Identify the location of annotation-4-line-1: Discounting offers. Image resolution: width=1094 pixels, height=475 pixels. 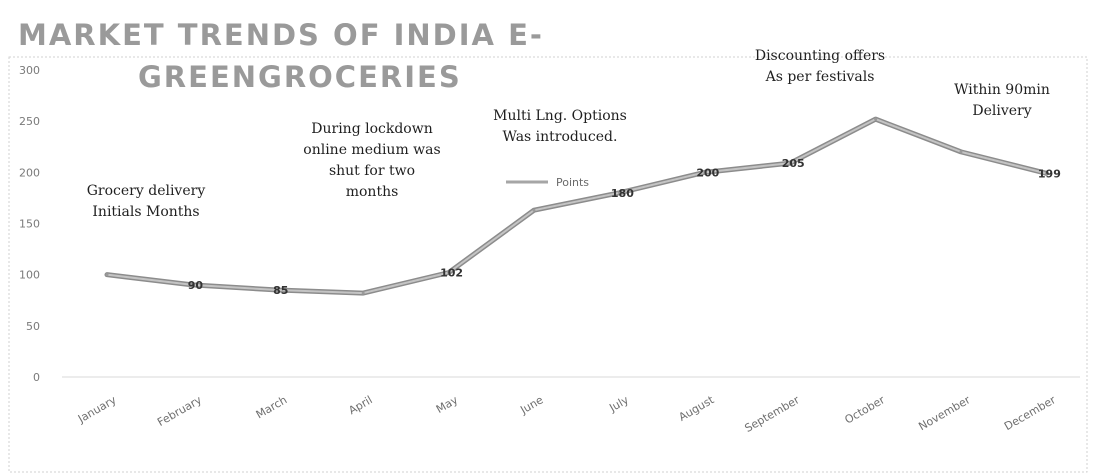
(820, 56).